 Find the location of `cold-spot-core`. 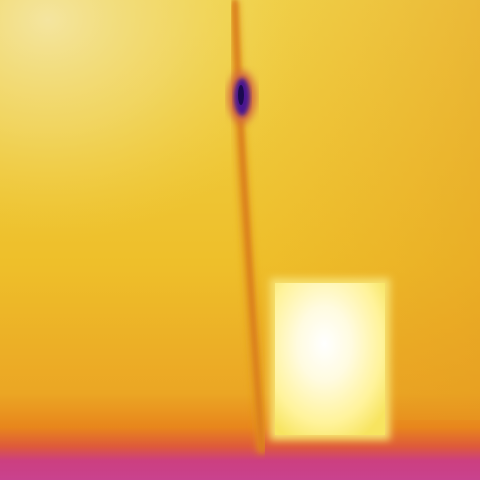

cold-spot-core is located at coordinates (241, 95).